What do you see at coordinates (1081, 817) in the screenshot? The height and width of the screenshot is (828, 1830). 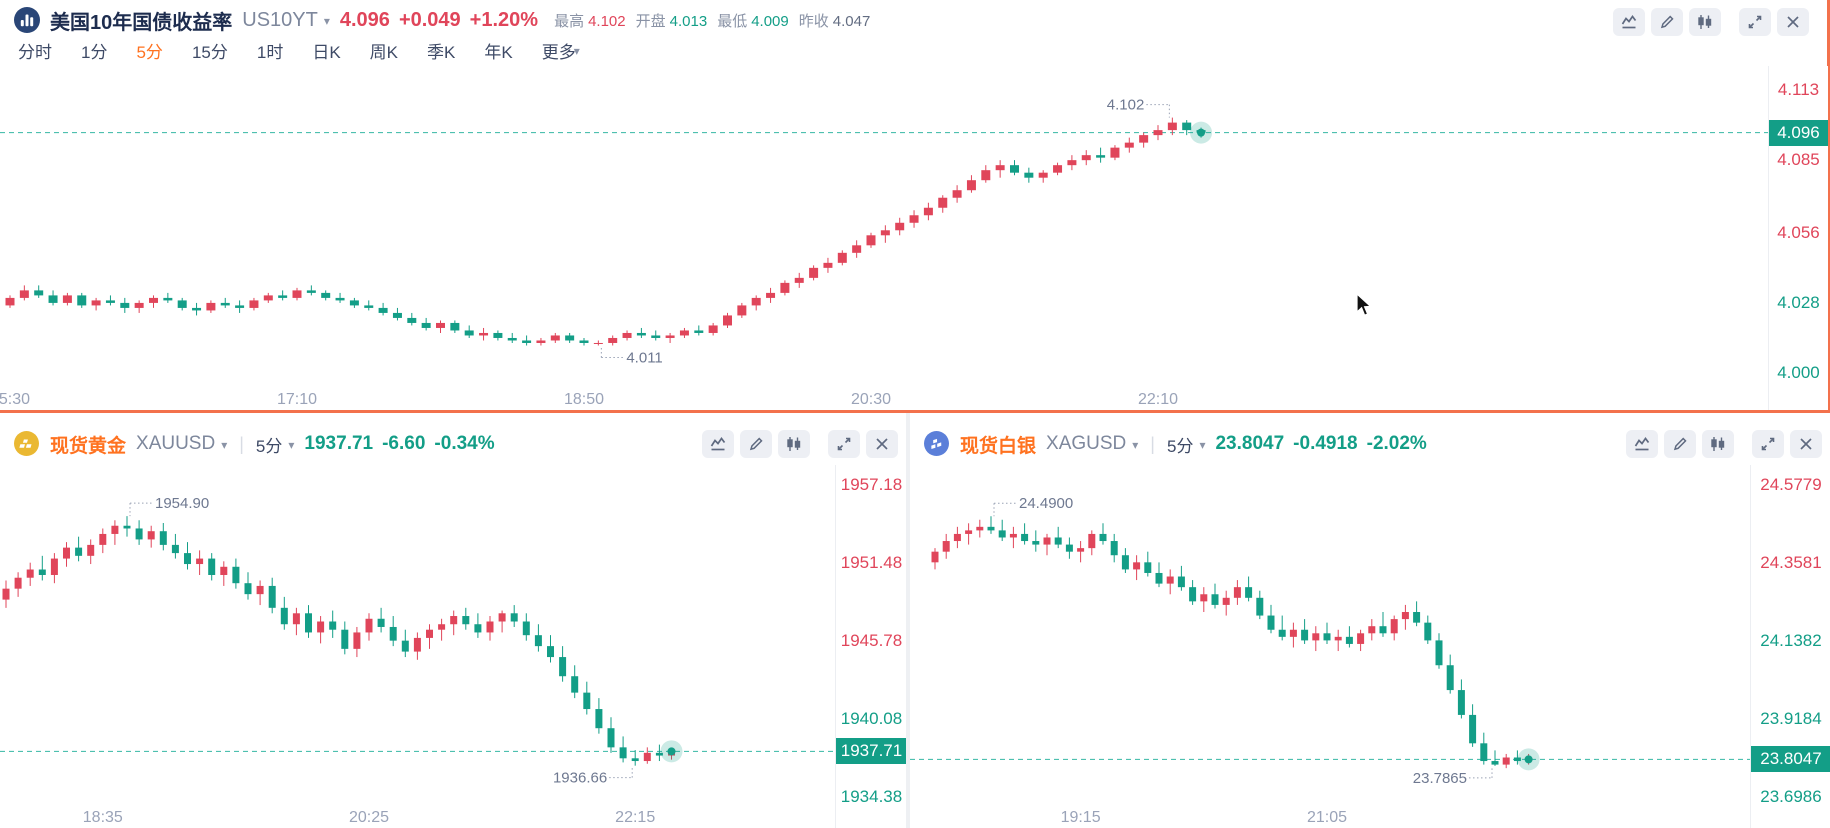 I see `x-axis-label: 19:15` at bounding box center [1081, 817].